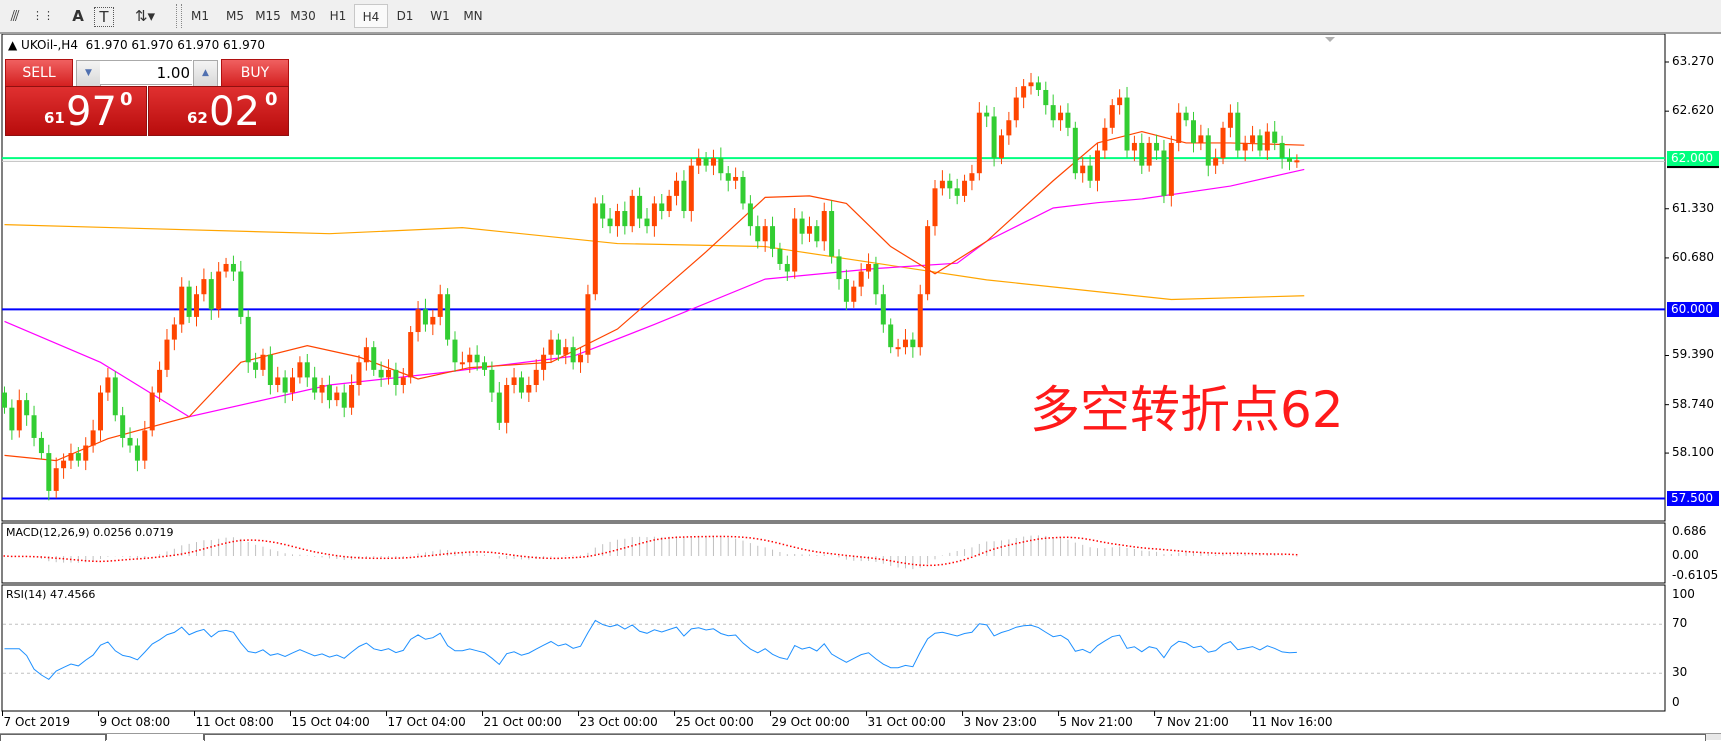  I want to click on sell-button: SELL, so click(39, 73).